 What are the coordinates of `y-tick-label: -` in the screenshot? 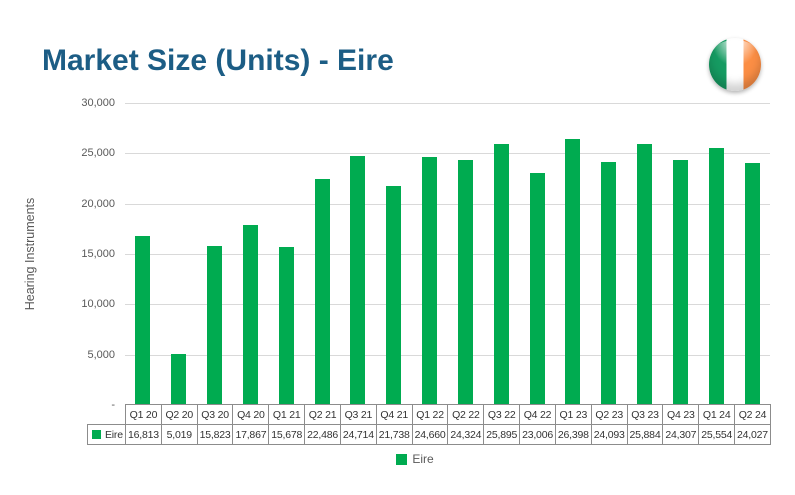 It's located at (113, 405).